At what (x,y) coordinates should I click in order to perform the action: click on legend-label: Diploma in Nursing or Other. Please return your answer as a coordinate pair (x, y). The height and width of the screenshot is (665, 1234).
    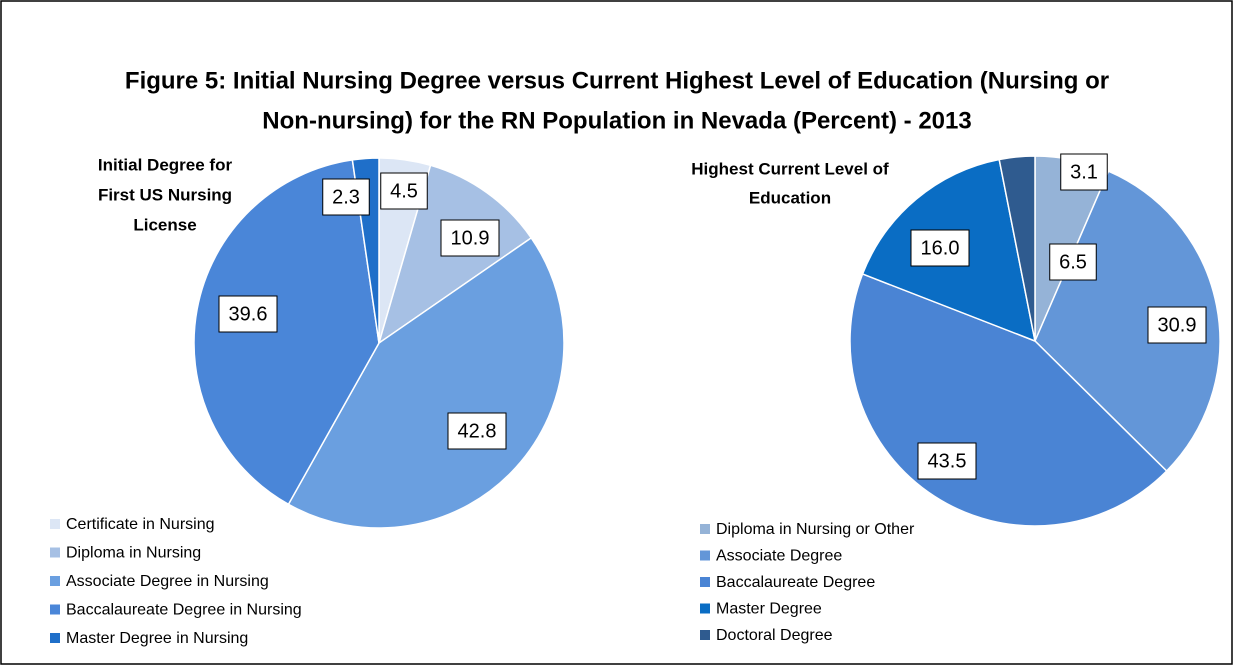
    Looking at the image, I should click on (815, 529).